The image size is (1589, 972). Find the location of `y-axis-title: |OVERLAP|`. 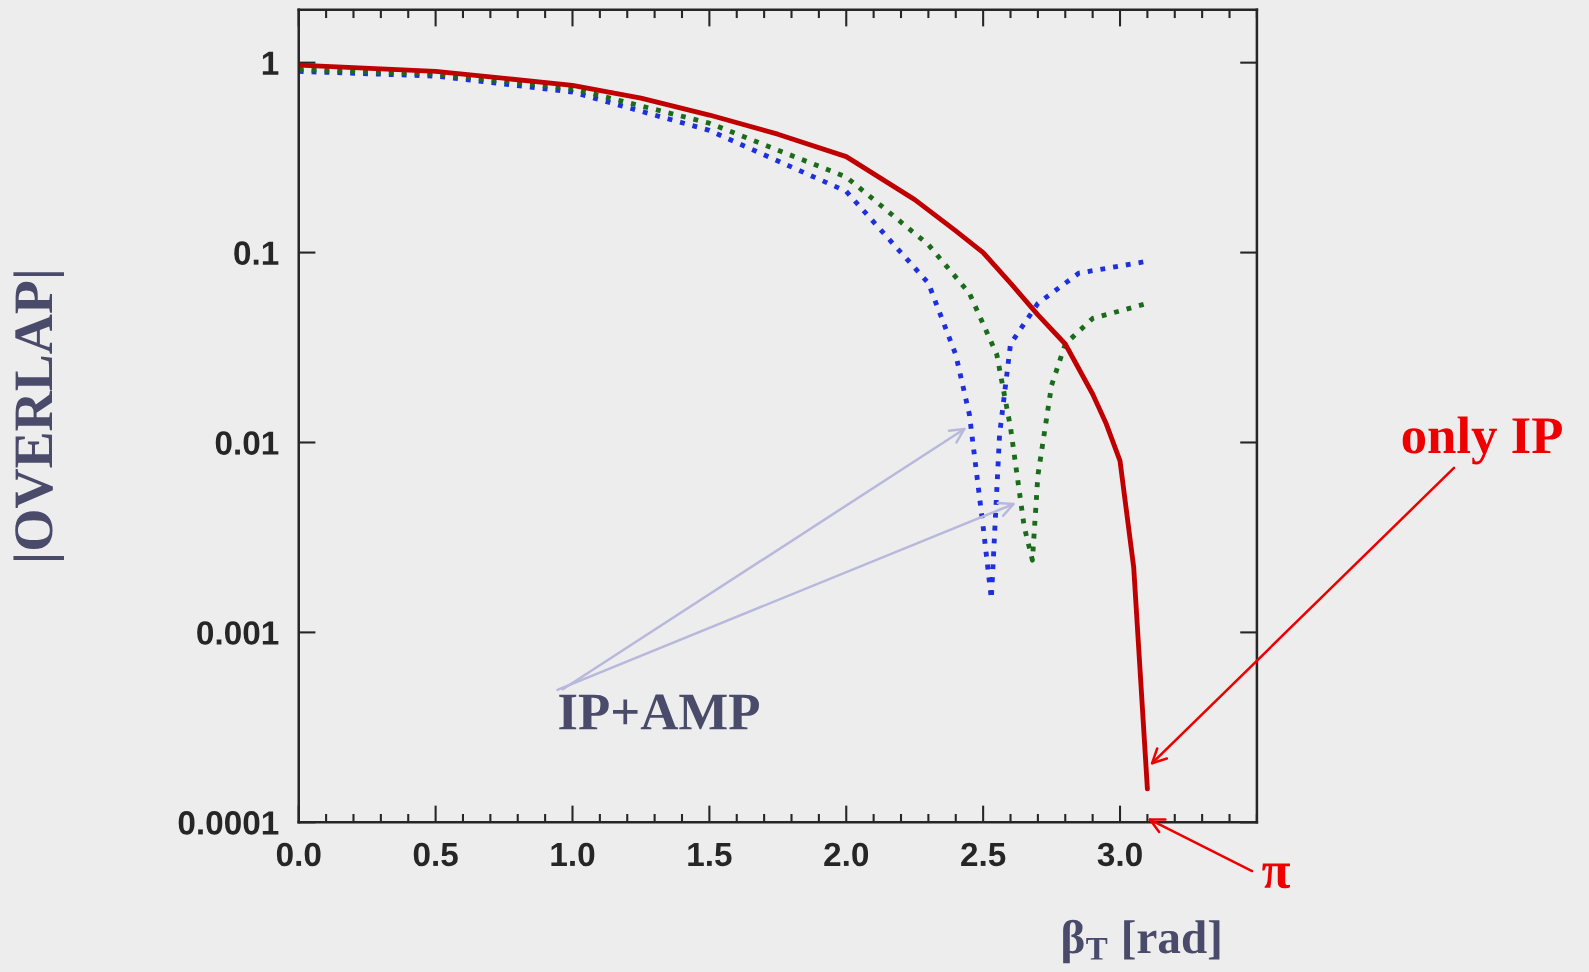

y-axis-title: |OVERLAP| is located at coordinates (38, 416).